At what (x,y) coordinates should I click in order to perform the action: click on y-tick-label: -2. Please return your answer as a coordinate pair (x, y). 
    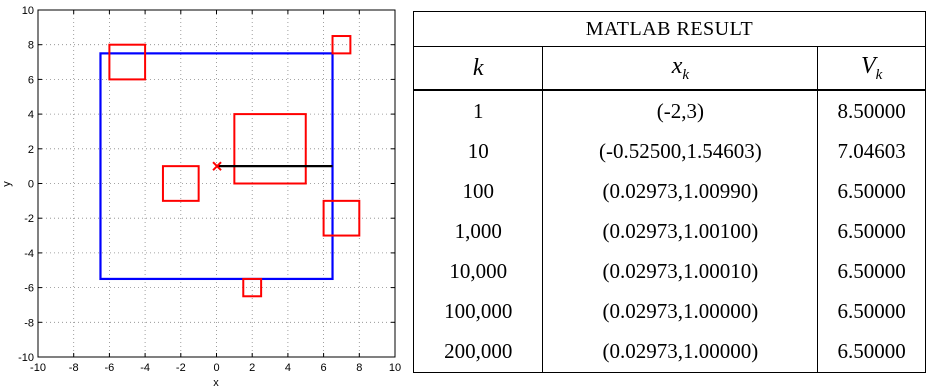
    Looking at the image, I should click on (29, 219).